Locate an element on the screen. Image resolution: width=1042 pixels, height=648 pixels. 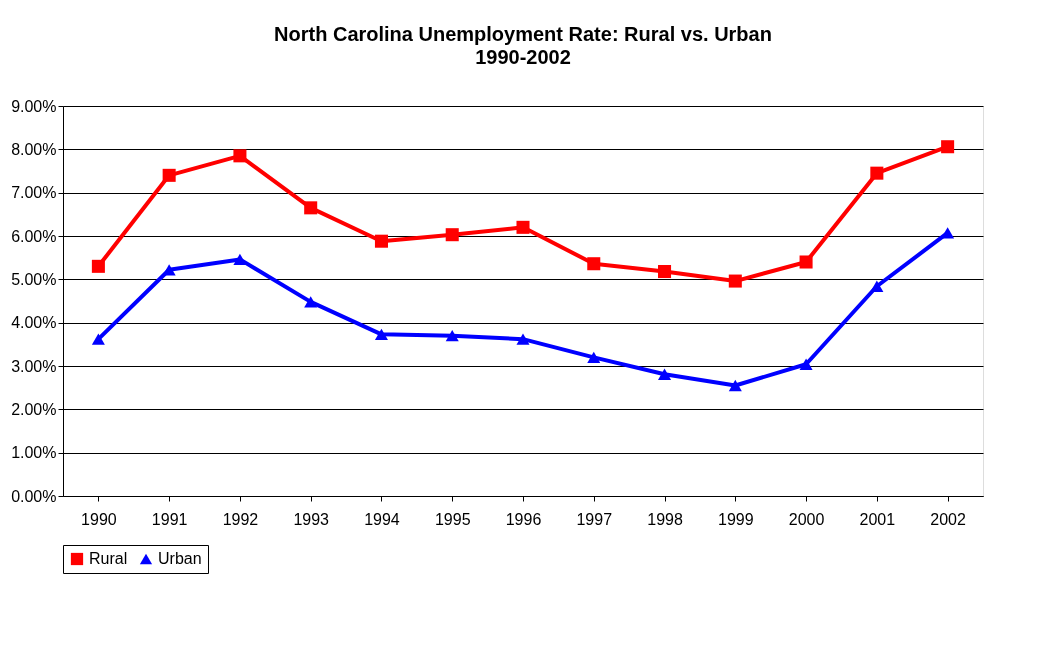
y-tick-label: 8.00% is located at coordinates (34, 149).